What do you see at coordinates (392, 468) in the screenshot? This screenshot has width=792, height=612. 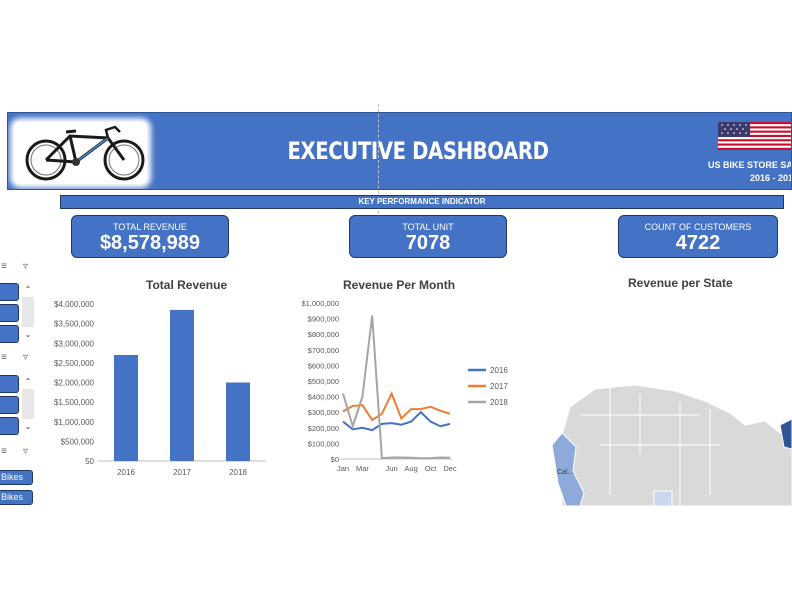 I see `x-tick-label: Jun` at bounding box center [392, 468].